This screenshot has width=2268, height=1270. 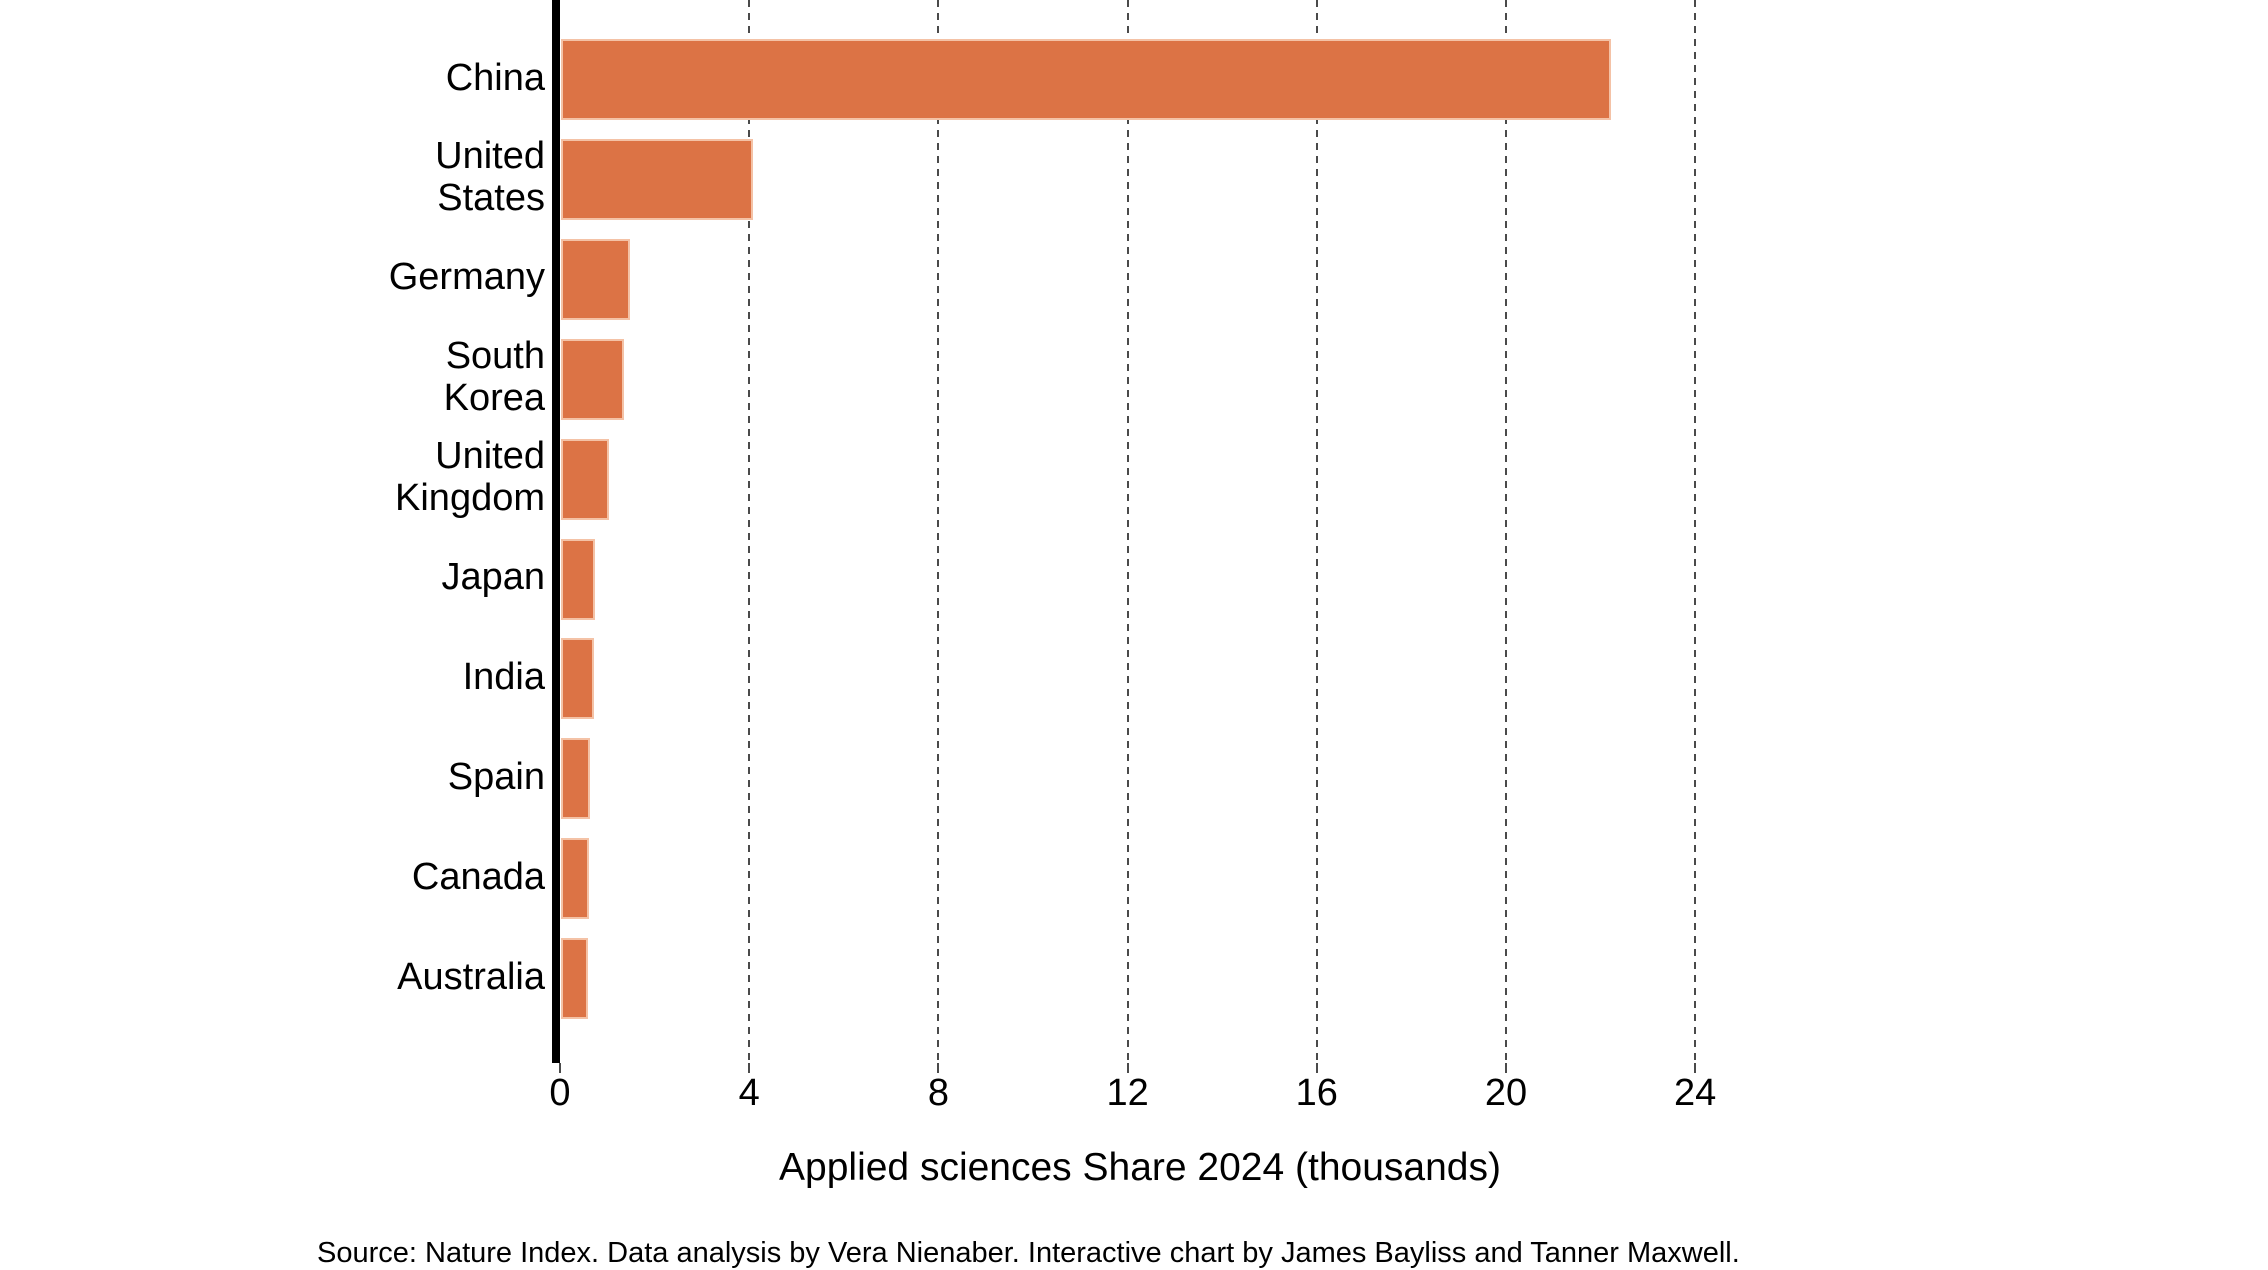 I want to click on category-label-south-korea: South Korea, so click(x=387, y=377).